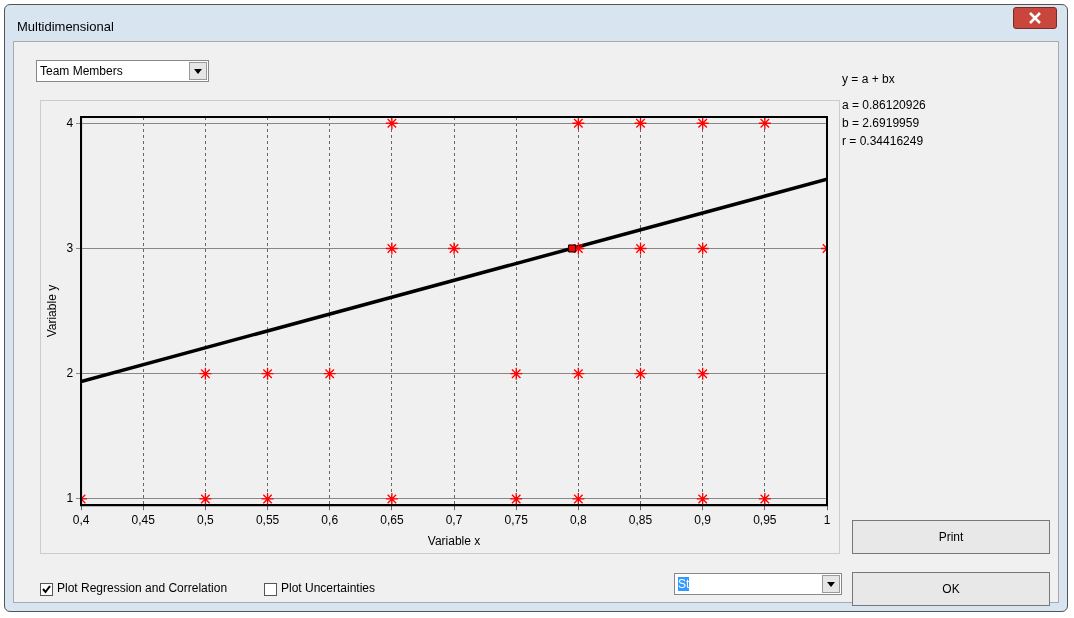  I want to click on x-tick-label: 0,7, so click(454, 519).